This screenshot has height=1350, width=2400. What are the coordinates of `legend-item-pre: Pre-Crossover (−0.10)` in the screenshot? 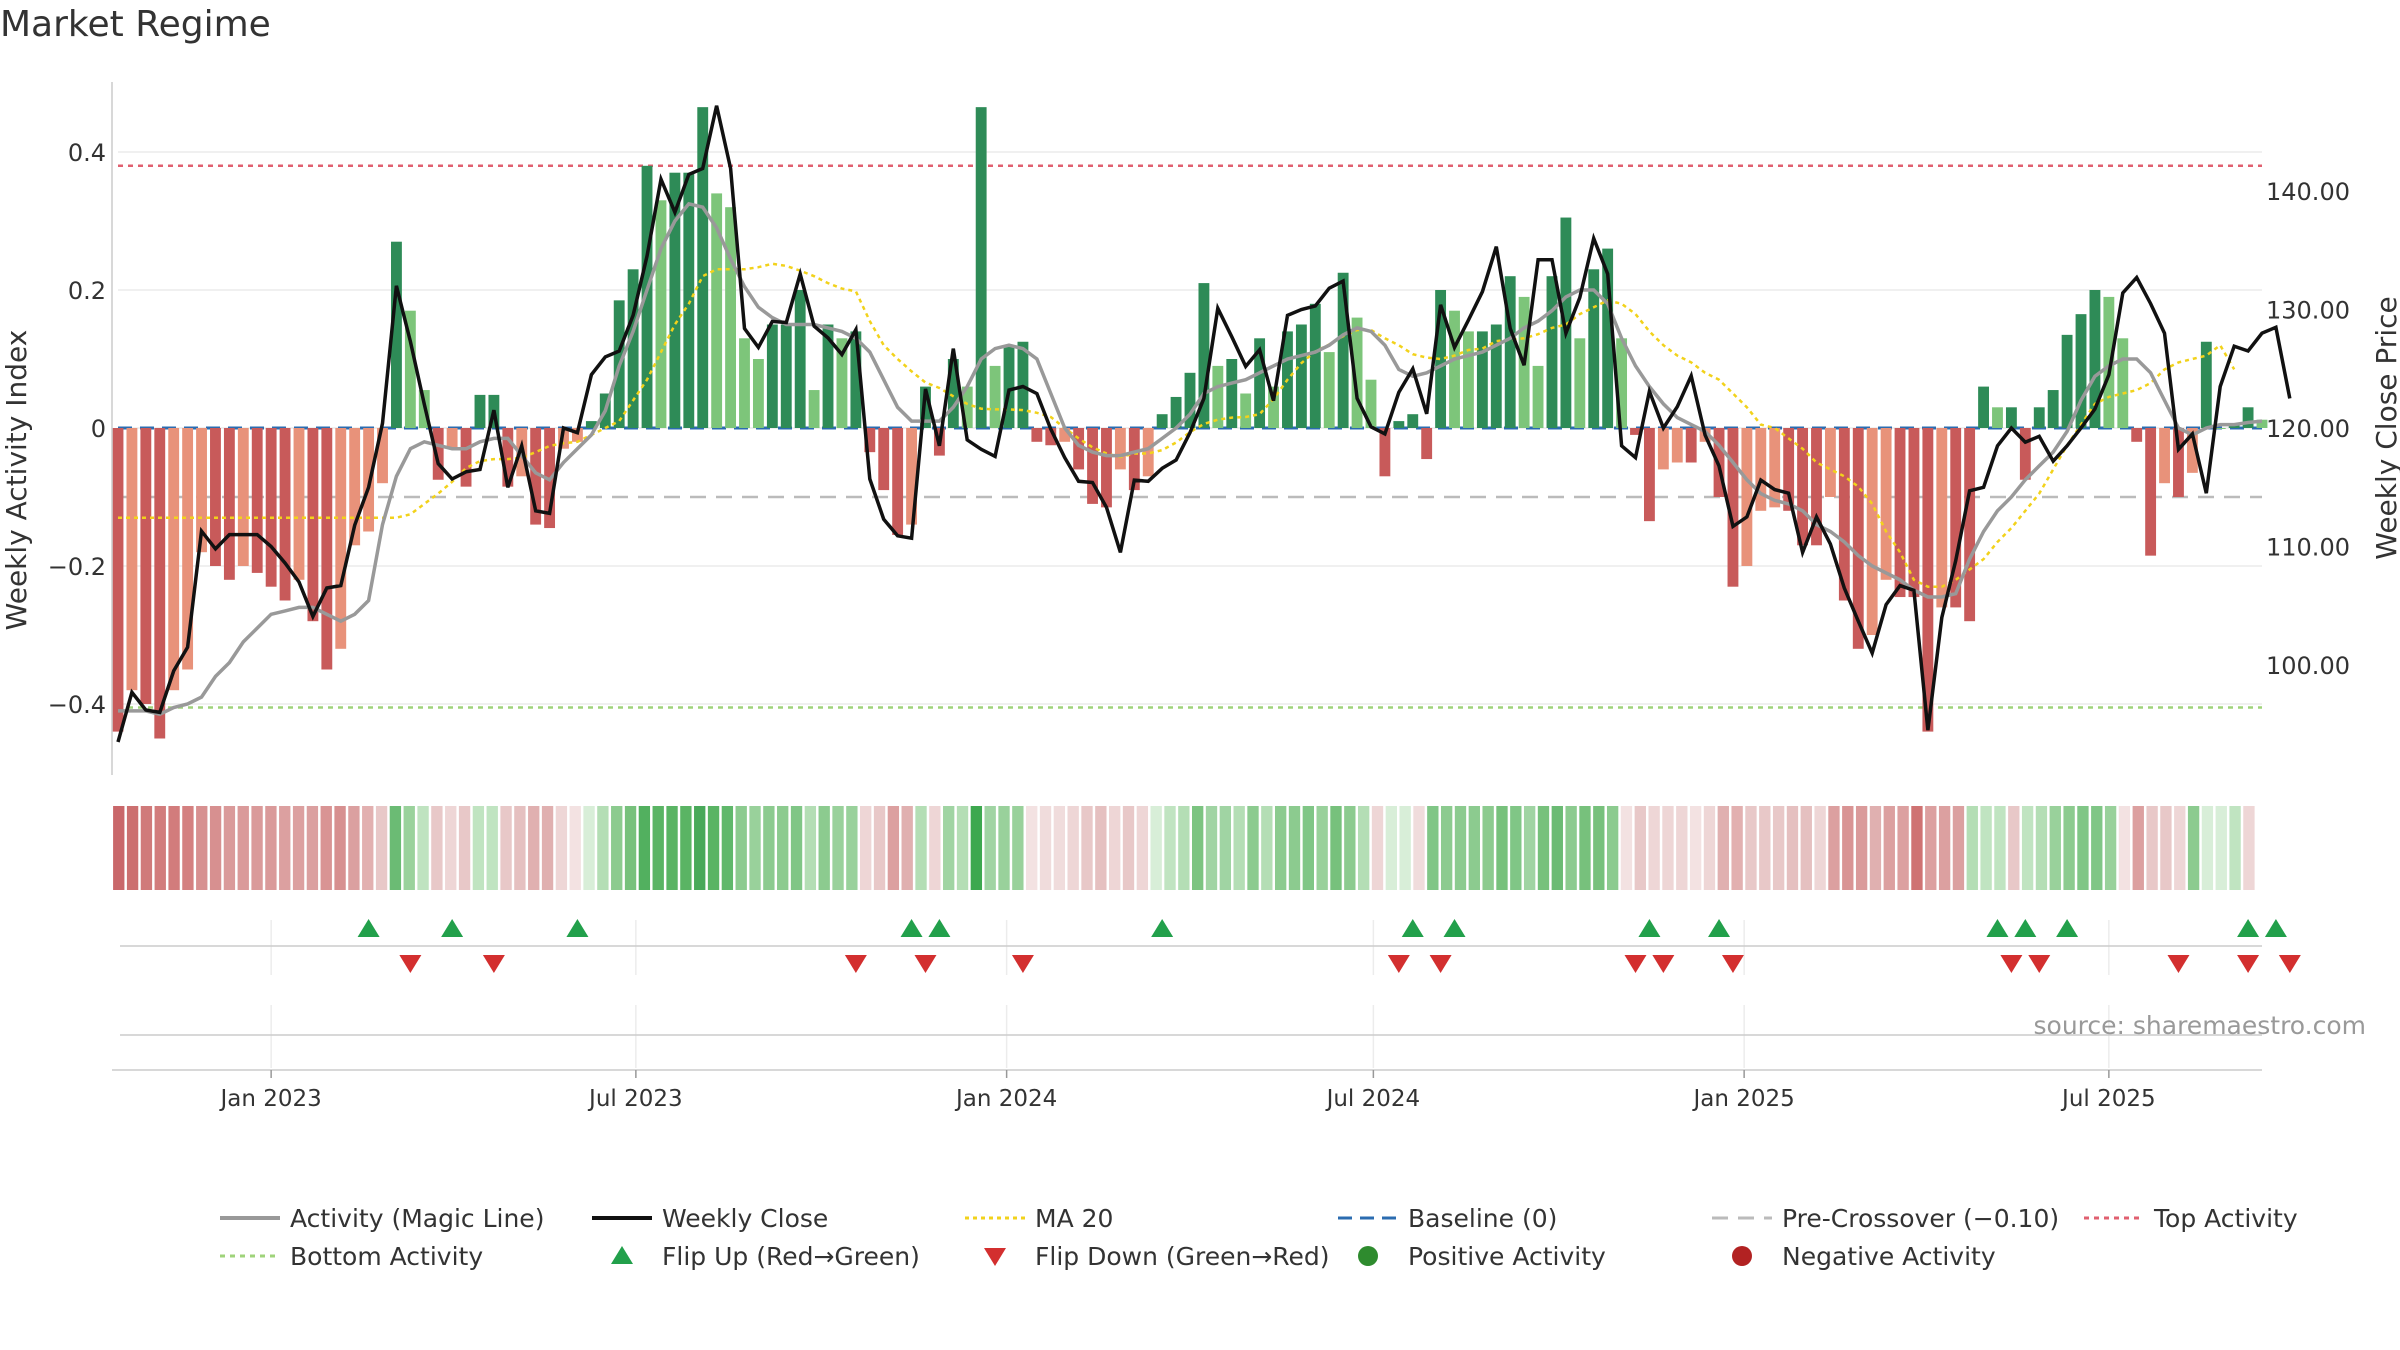 It's located at (1884, 1218).